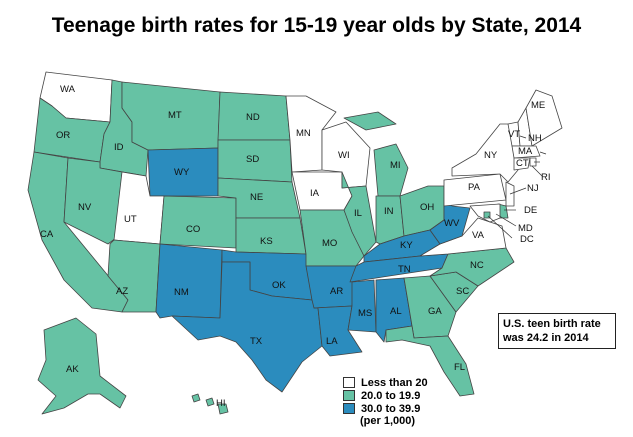 This screenshot has height=437, width=633. Describe the element at coordinates (527, 239) in the screenshot. I see `svg-text: DC` at that location.